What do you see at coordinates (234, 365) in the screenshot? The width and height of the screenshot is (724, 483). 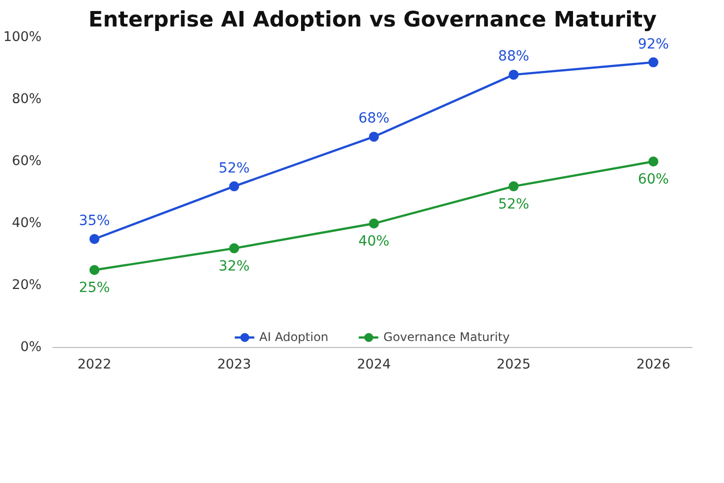 I see `x-tick-label: 2023` at bounding box center [234, 365].